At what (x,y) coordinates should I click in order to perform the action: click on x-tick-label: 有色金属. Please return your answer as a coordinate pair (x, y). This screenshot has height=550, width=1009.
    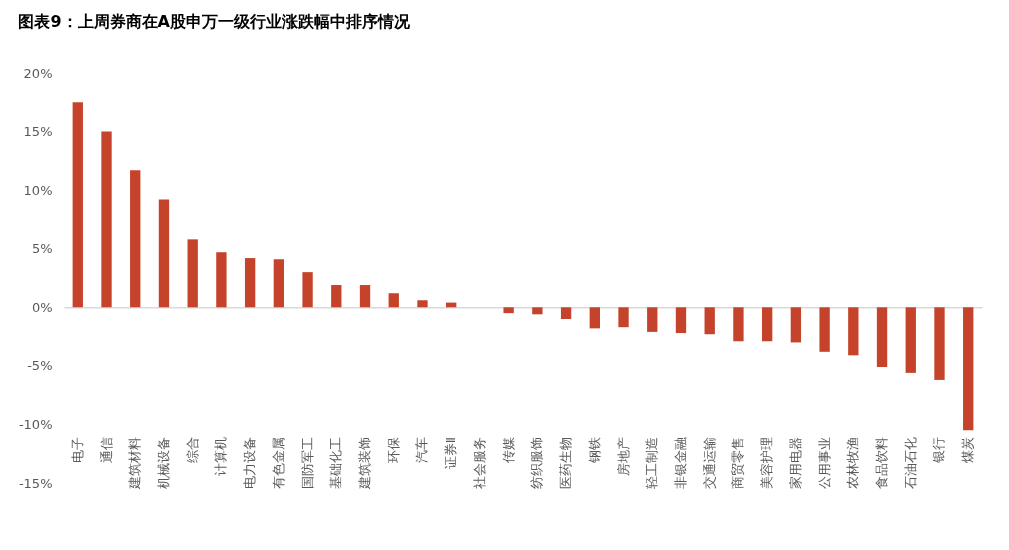
    Looking at the image, I should click on (278, 462).